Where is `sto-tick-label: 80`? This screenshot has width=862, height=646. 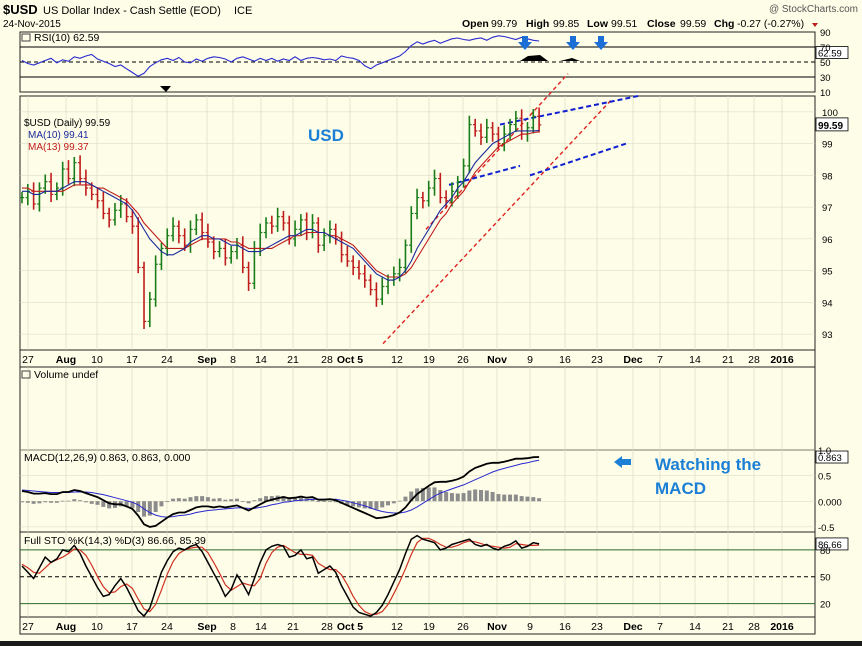
sto-tick-label: 80 is located at coordinates (825, 551).